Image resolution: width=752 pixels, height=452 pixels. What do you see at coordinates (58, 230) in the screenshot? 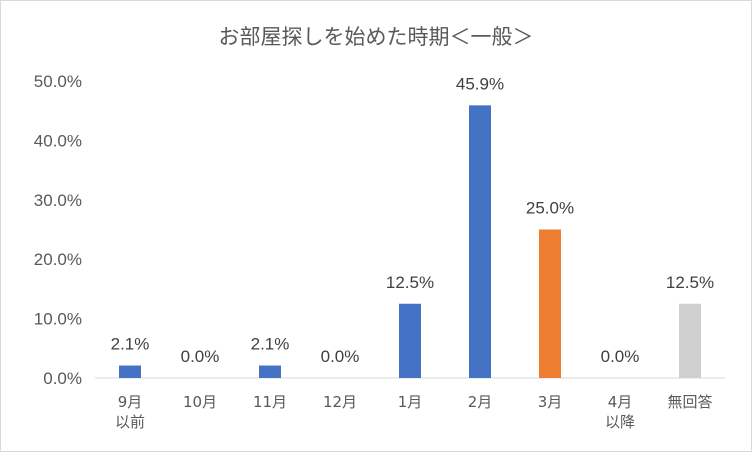
I see `y-axis: 0.0% 10.0% 20.0% 30.0% 40.0% 50.0%` at bounding box center [58, 230].